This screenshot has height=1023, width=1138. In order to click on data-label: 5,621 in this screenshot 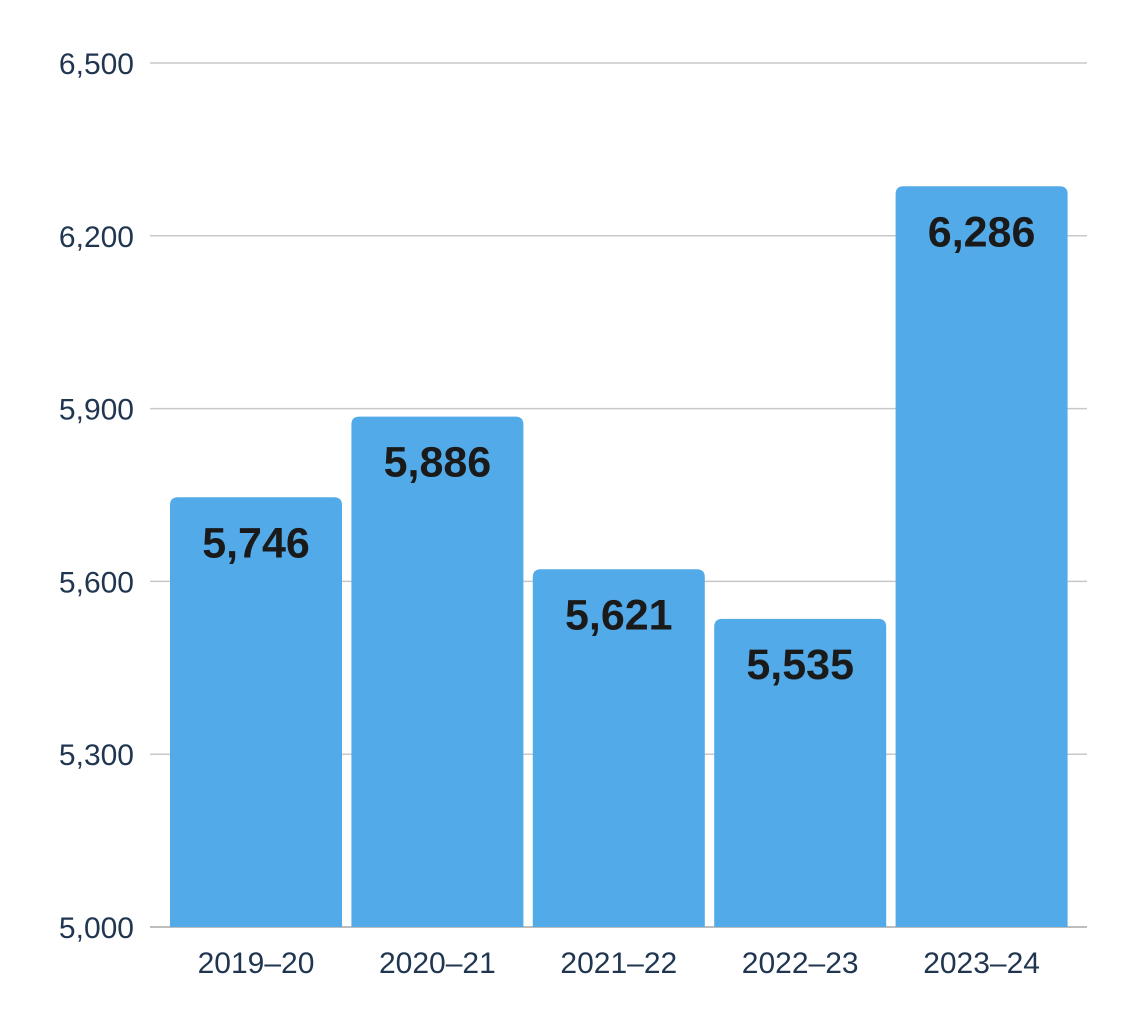, I will do `click(619, 615)`.